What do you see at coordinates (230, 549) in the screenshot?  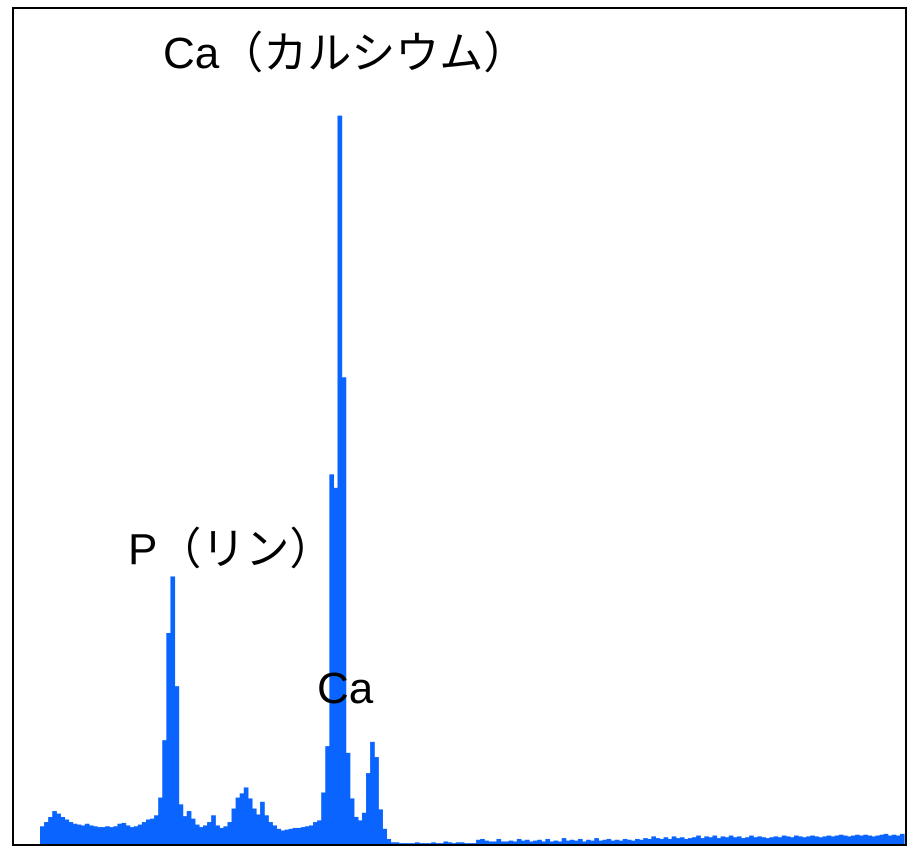 I see `p-peak-label: P（リン）` at bounding box center [230, 549].